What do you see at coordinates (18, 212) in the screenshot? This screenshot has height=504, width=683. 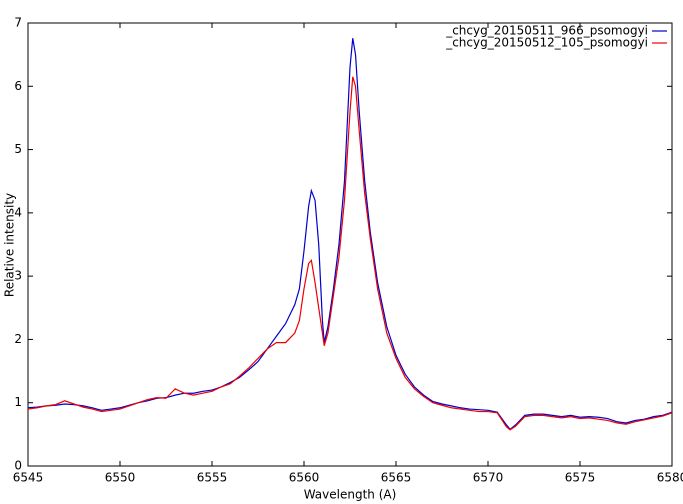 I see `y-tick-label: 4` at bounding box center [18, 212].